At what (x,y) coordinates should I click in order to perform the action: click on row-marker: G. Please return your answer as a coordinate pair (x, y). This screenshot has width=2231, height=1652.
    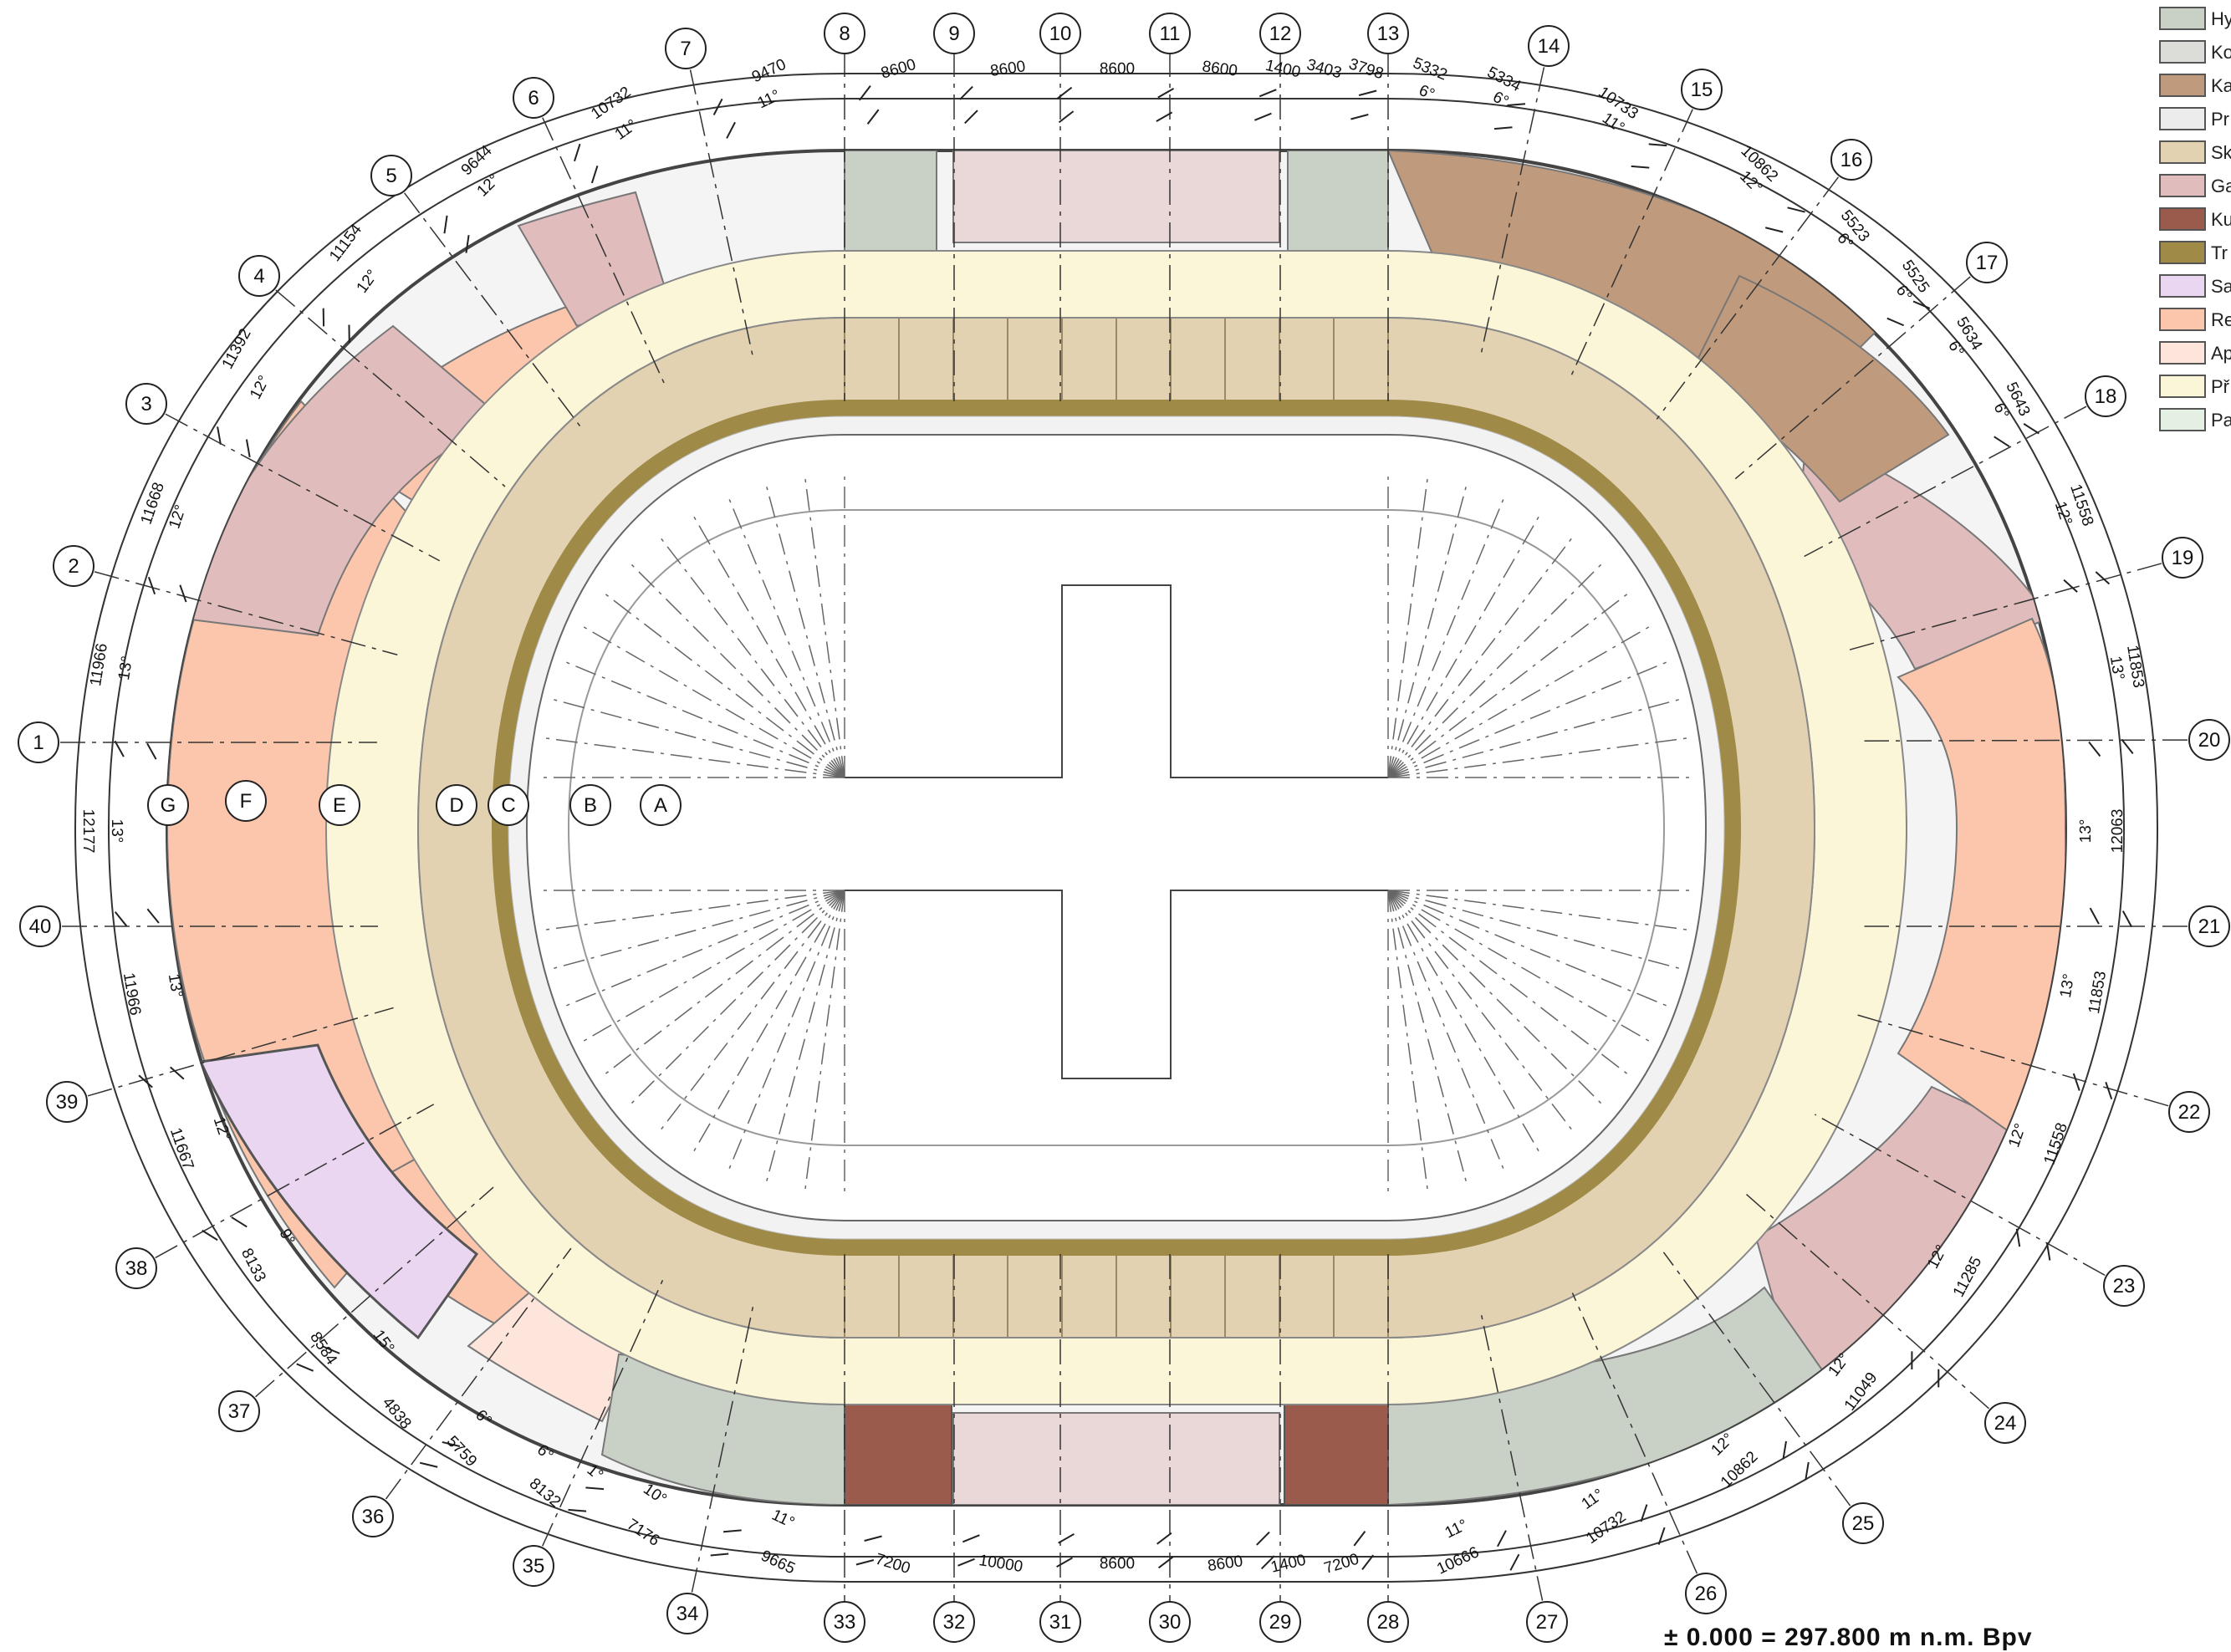
    Looking at the image, I should click on (168, 805).